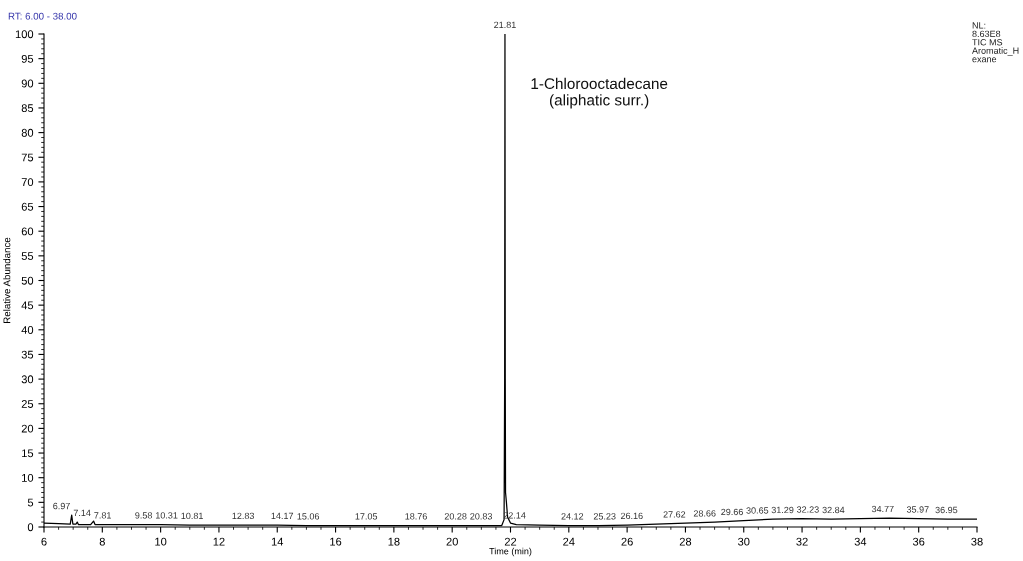 The image size is (1023, 561). I want to click on annotation: 28.66, so click(704, 513).